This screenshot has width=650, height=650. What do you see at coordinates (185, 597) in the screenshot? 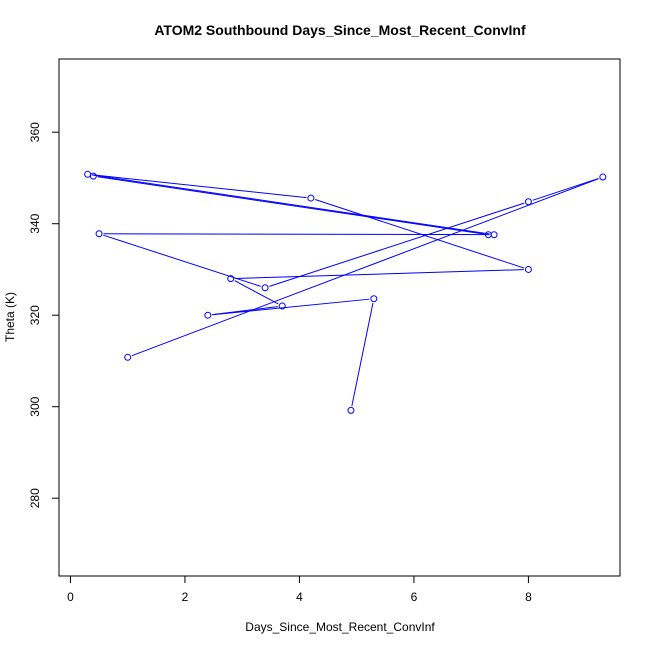
I see `x-tick-label: 2` at bounding box center [185, 597].